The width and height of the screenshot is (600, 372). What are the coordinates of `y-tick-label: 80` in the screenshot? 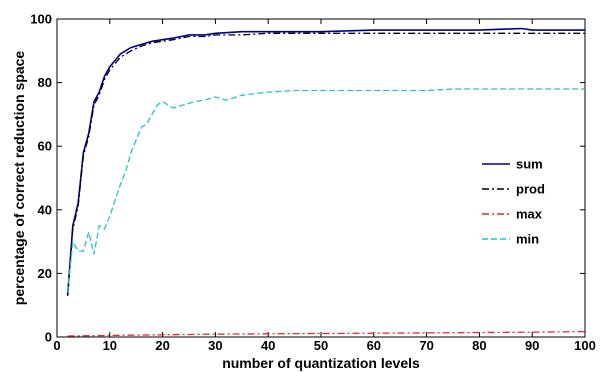 It's located at (45, 82).